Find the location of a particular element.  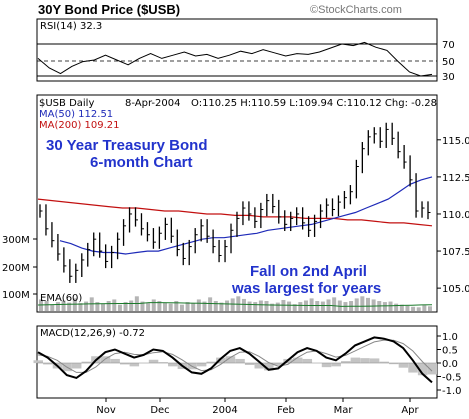

symbol-label: $USB Daily is located at coordinates (66, 103).